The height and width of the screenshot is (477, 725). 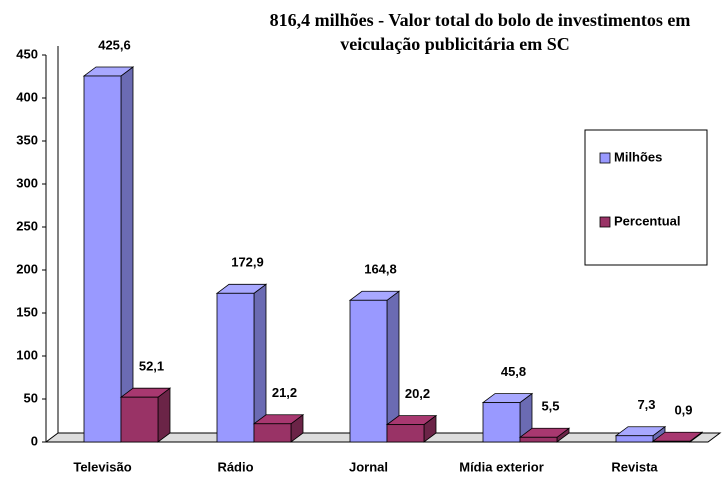 I want to click on value-label: 45,8, so click(x=513, y=371).